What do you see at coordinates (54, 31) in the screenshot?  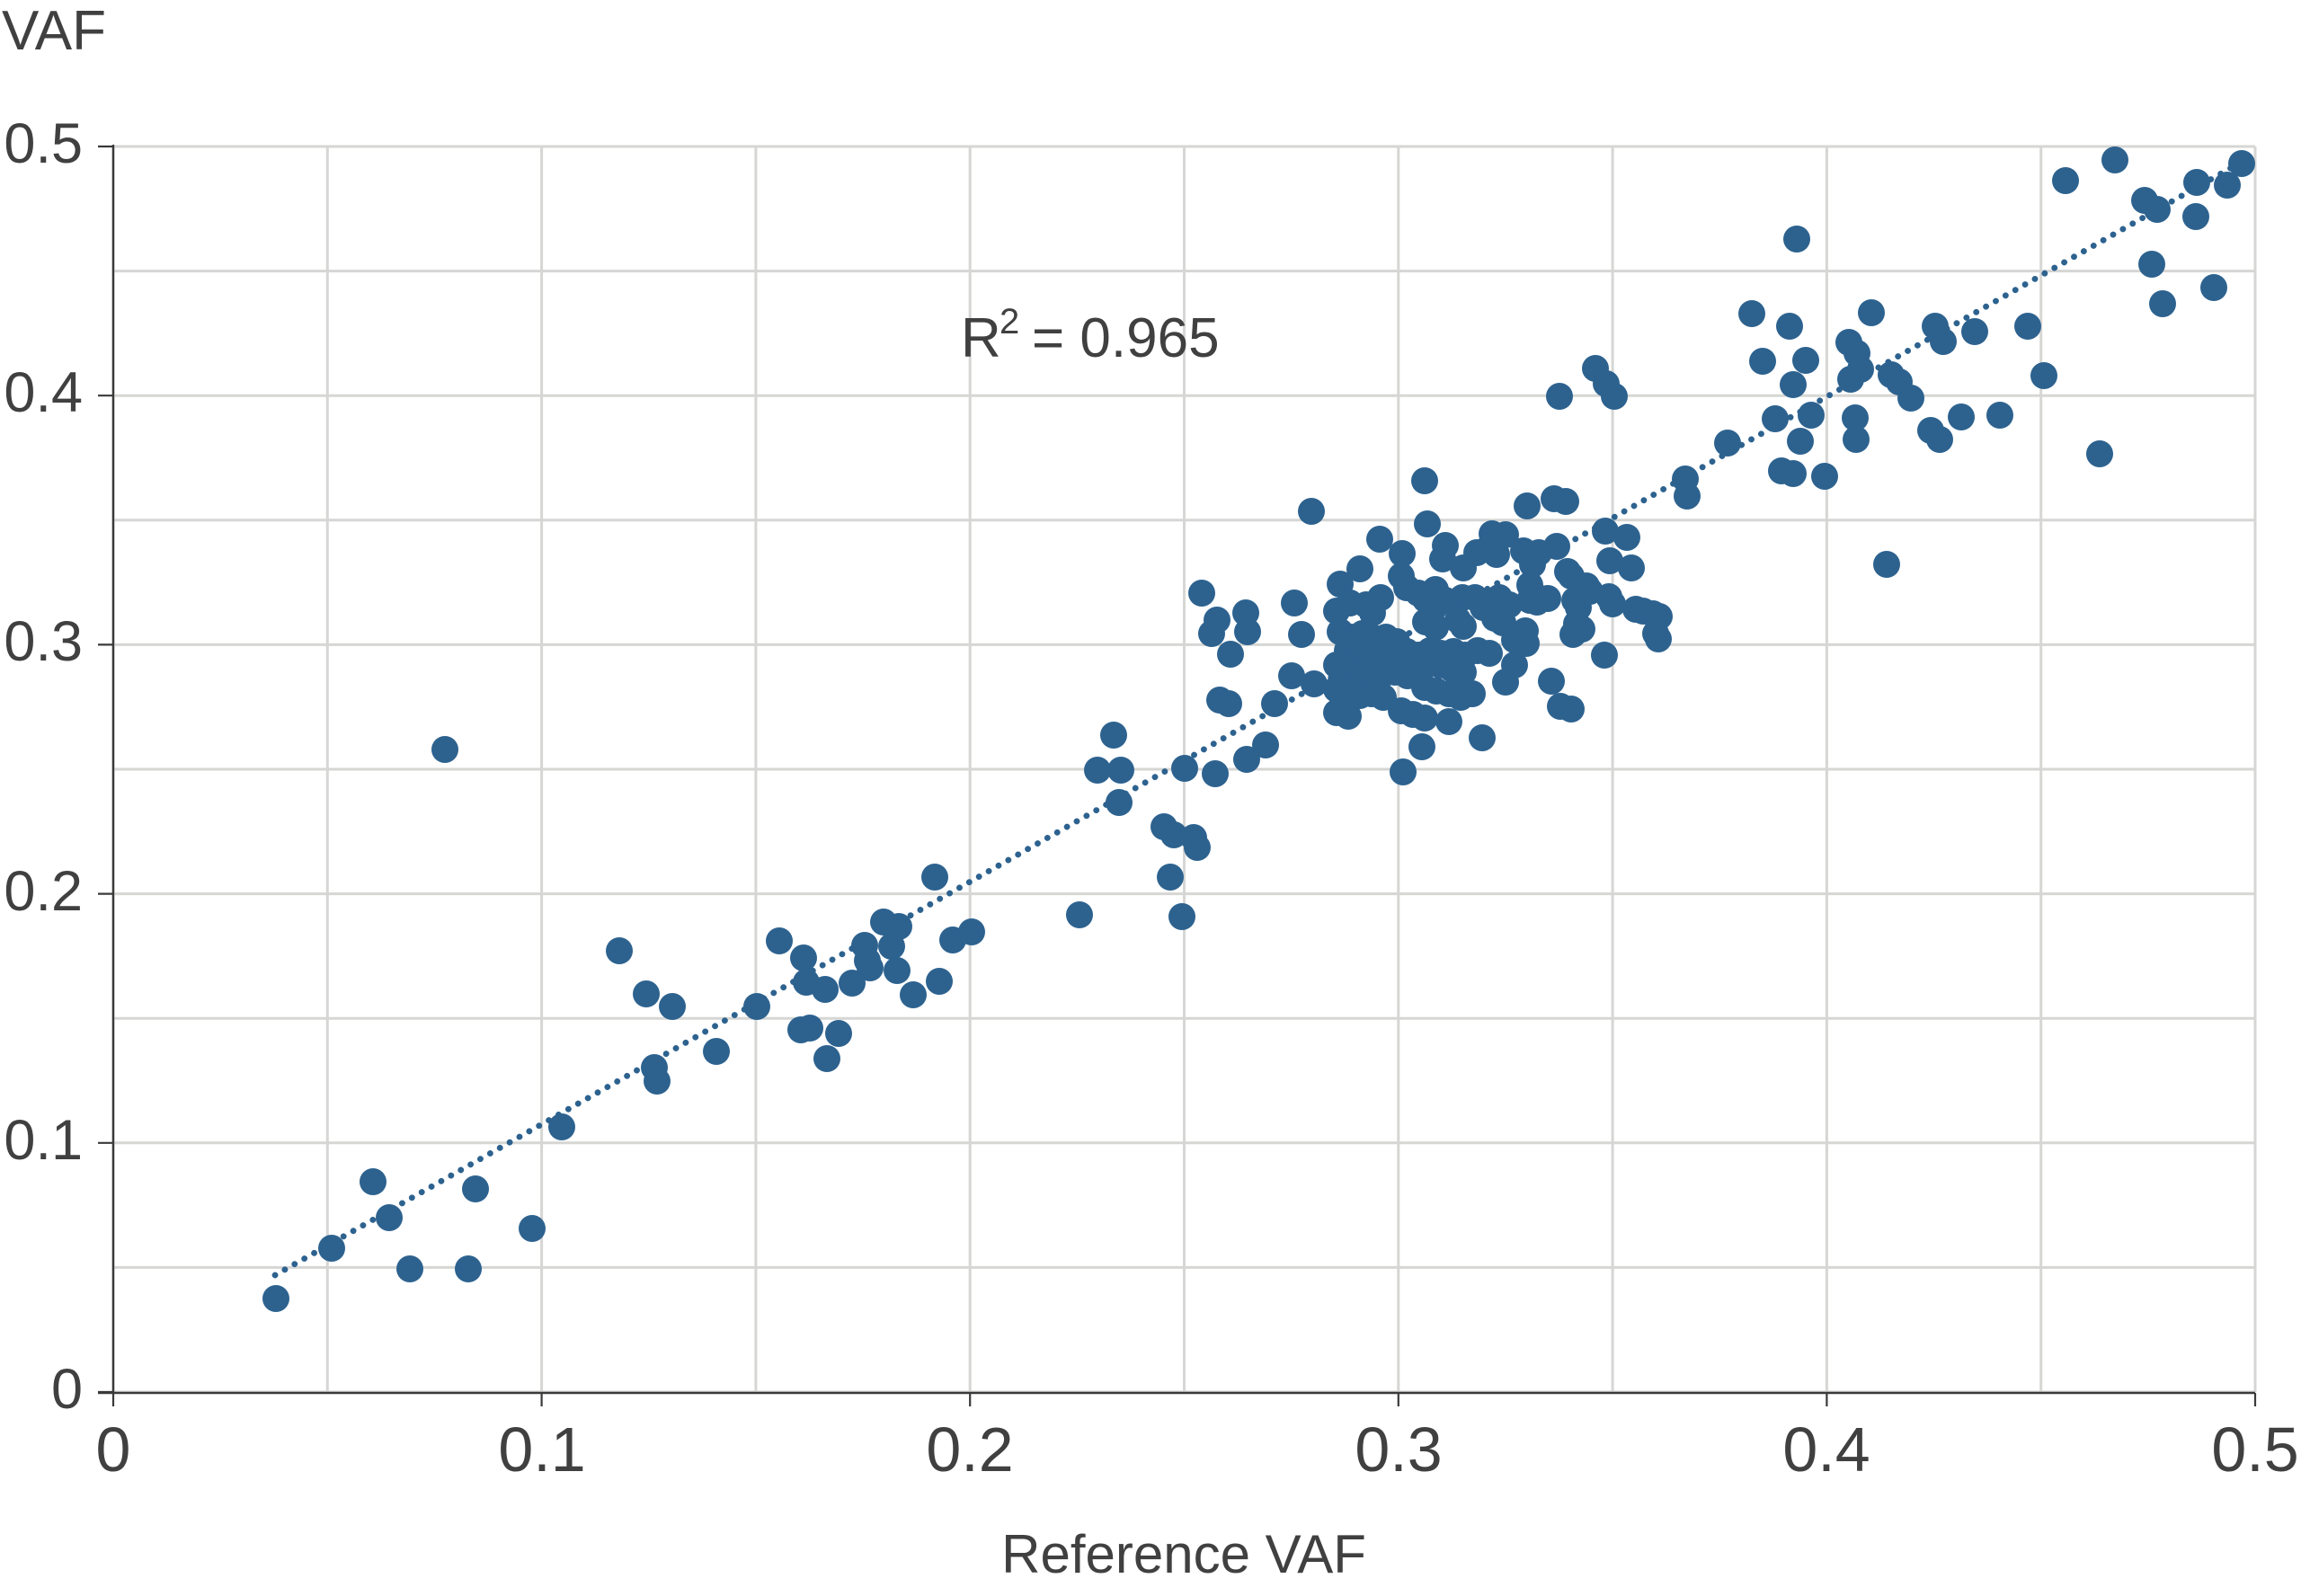 I see `svg-text: VAF` at bounding box center [54, 31].